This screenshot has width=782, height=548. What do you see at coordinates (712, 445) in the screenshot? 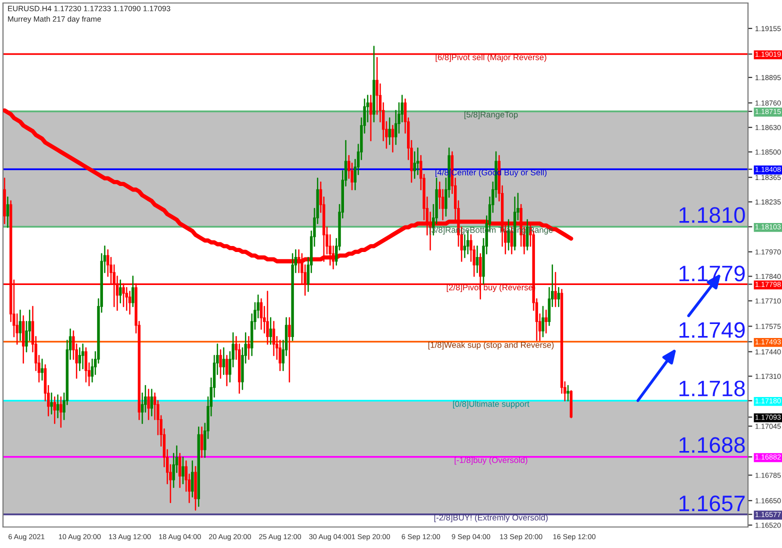
I see `annotation: 1.1688` at bounding box center [712, 445].